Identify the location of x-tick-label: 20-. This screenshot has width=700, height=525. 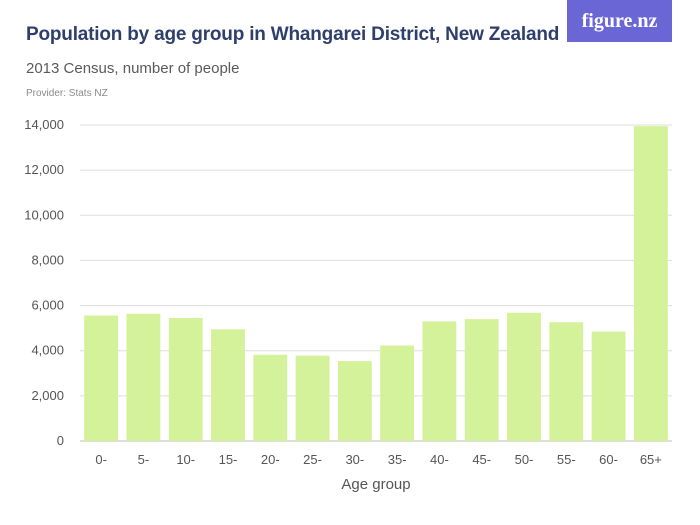
(270, 459).